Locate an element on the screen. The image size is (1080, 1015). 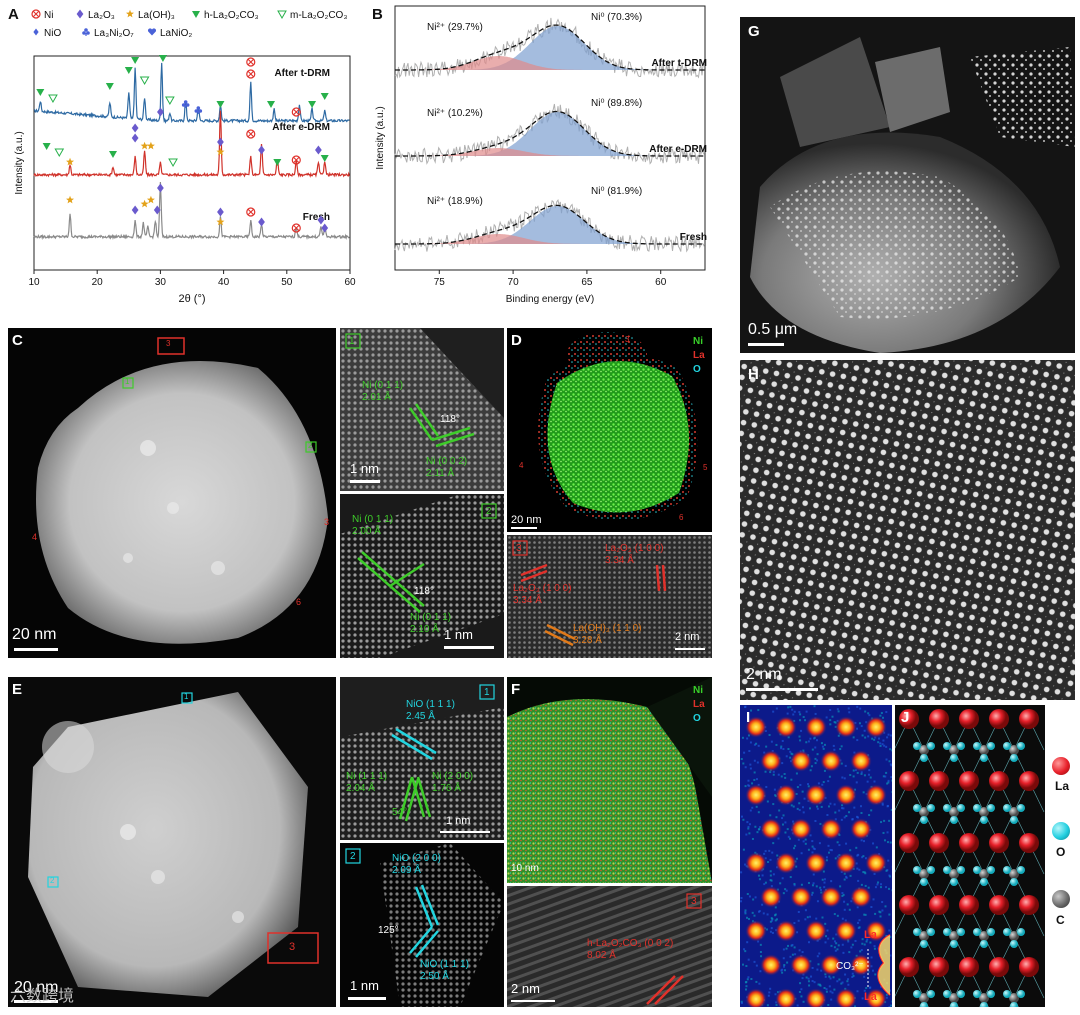
plane-label-e2b: NiO (1 1 1) is located at coordinates (444, 964).